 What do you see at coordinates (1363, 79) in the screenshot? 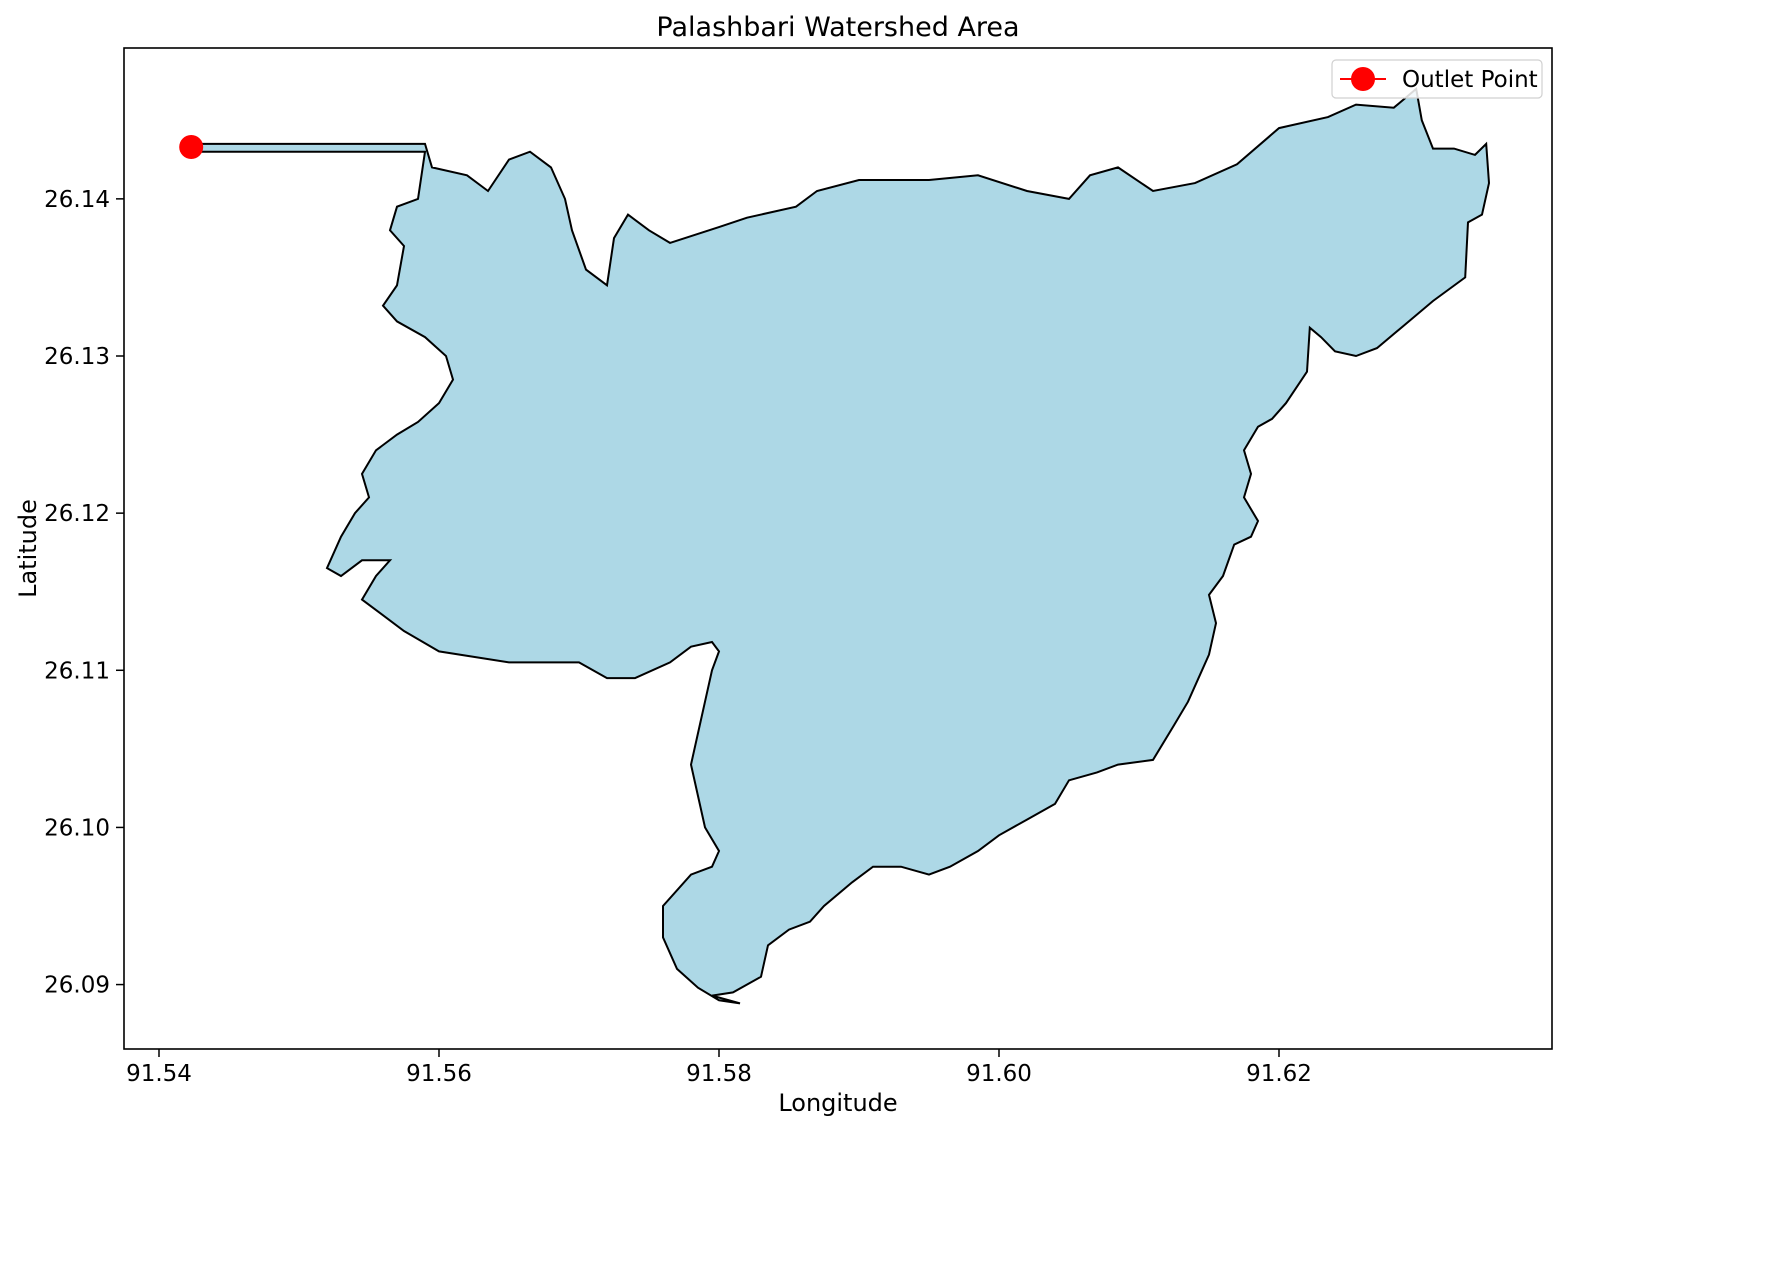
I see `legend-marker-dot` at bounding box center [1363, 79].